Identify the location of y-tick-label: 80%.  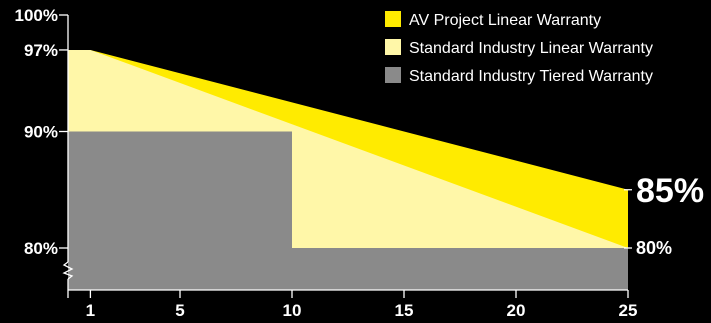
(41, 248).